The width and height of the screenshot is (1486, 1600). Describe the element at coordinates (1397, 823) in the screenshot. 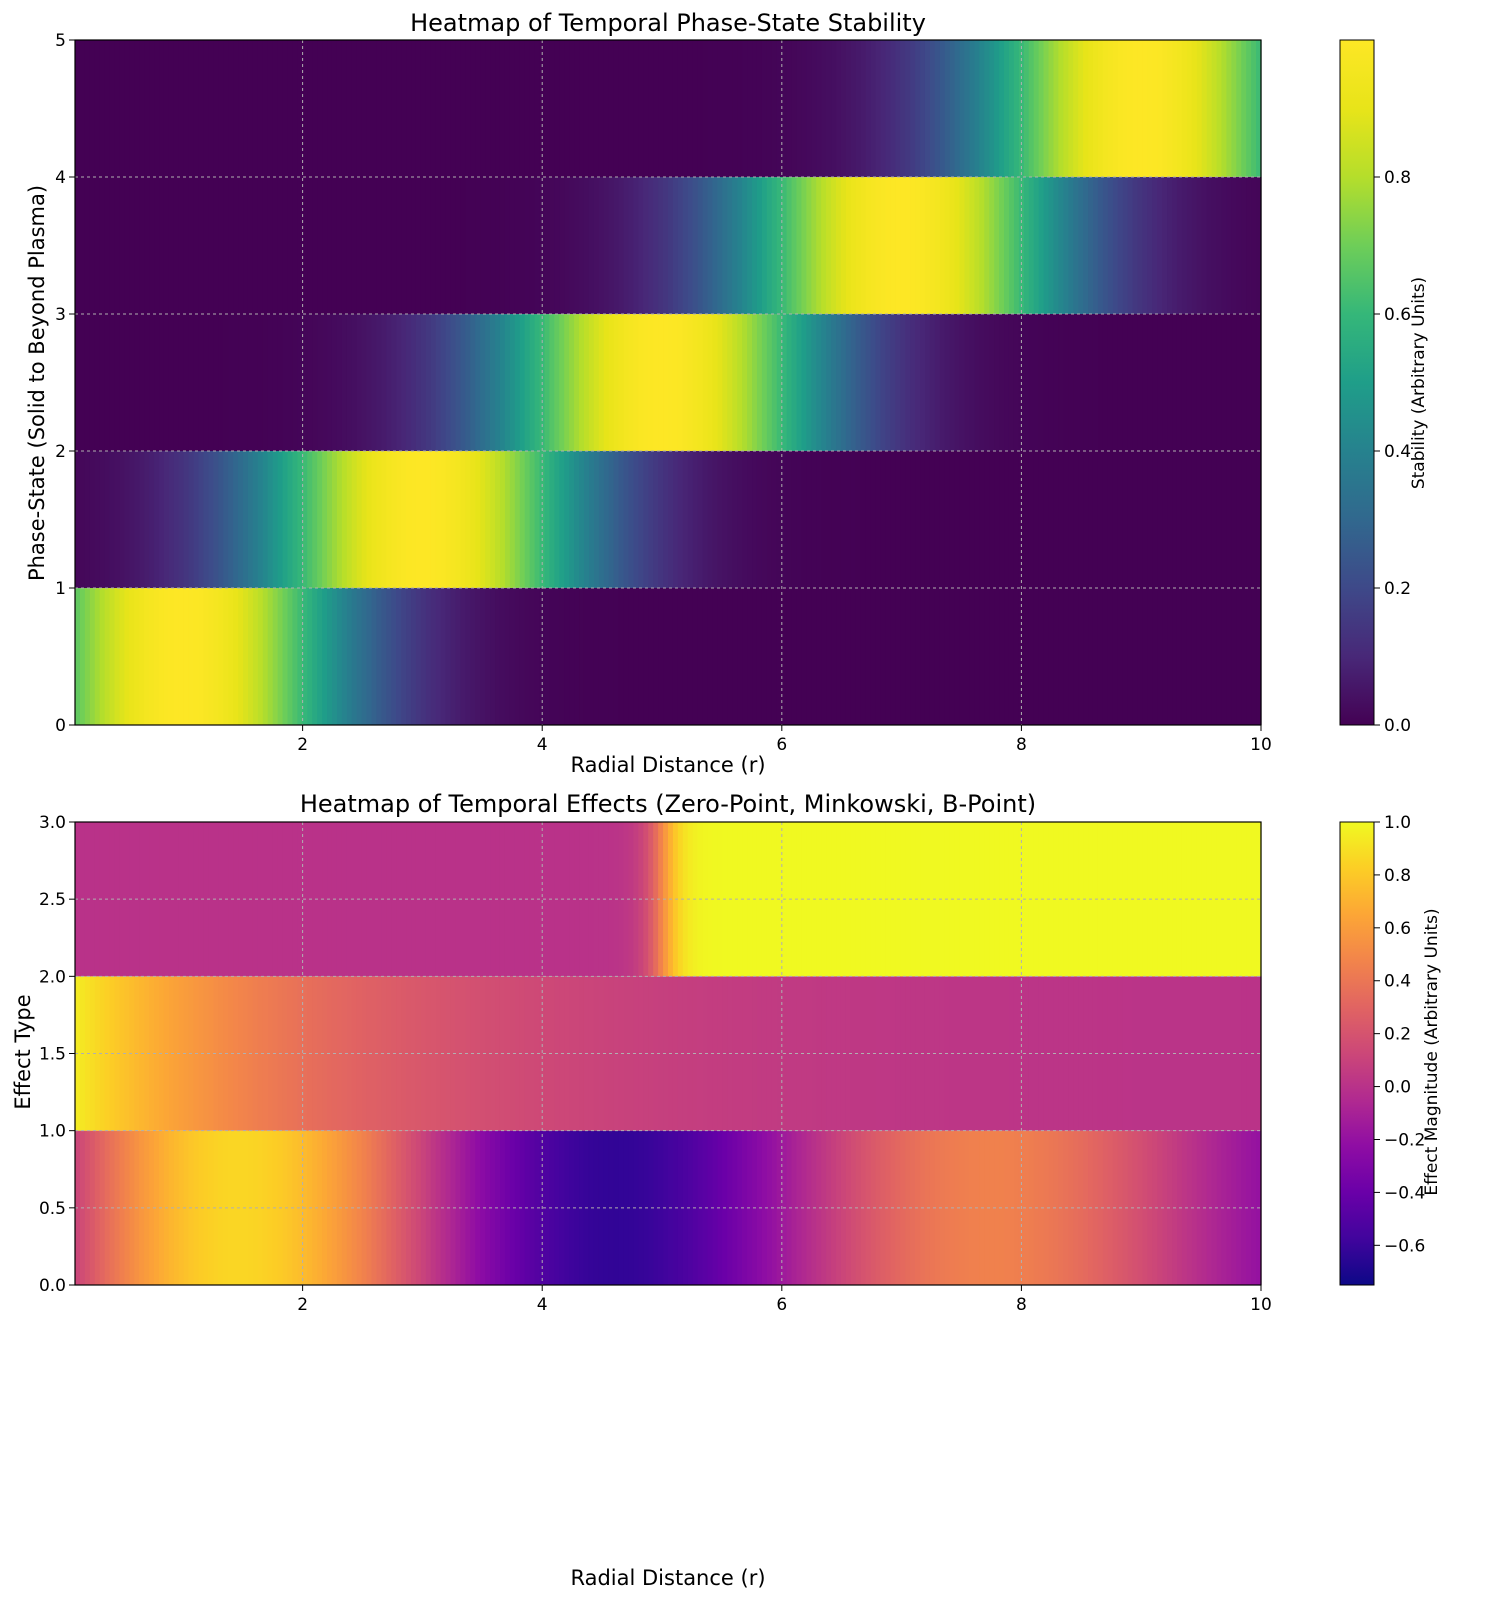

I see `colorbar-tick-label: 1.0` at that location.